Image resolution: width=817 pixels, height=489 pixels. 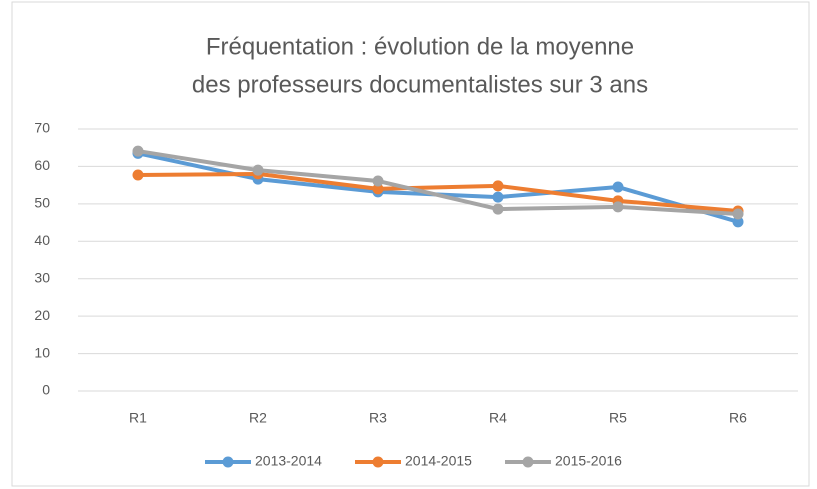 What do you see at coordinates (42, 352) in the screenshot?
I see `y-tick-label: 10` at bounding box center [42, 352].